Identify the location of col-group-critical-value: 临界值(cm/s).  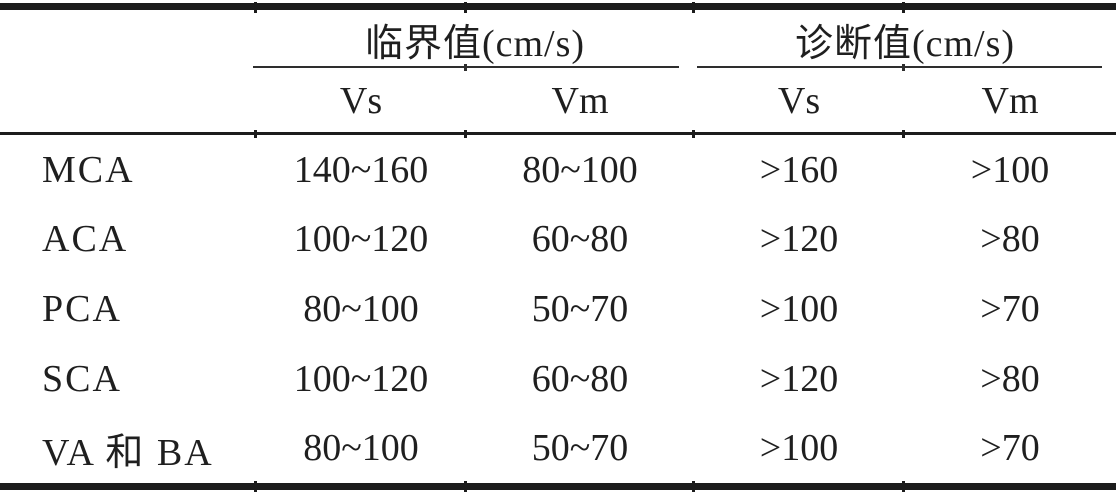
(475, 44).